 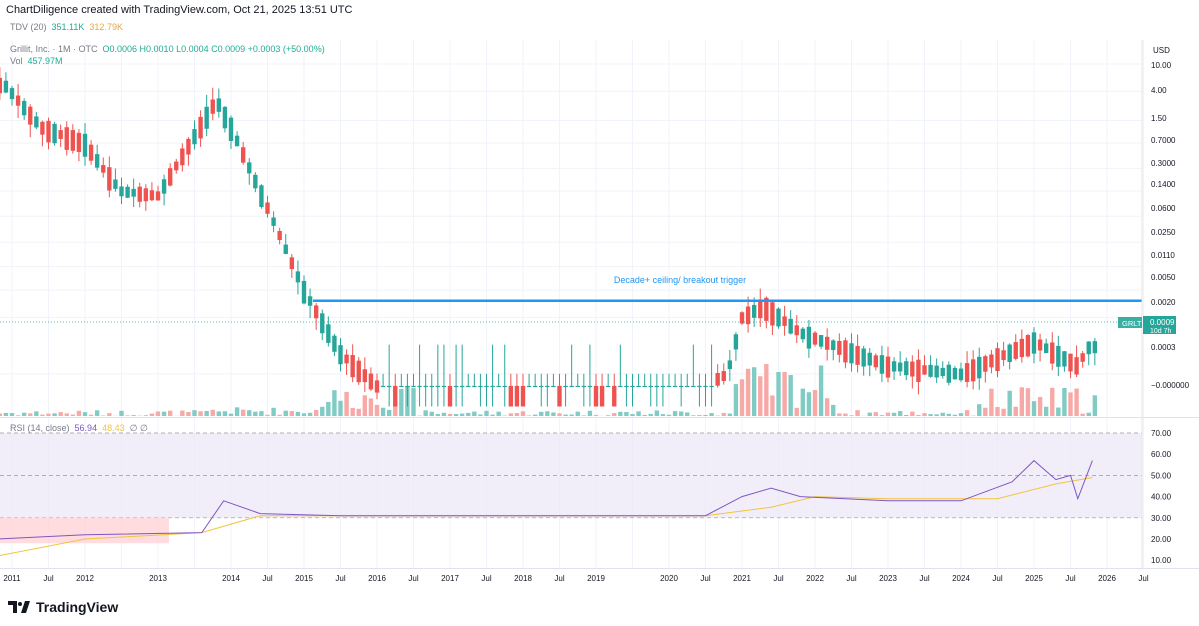 What do you see at coordinates (1034, 578) in the screenshot?
I see `time-tick: 2025` at bounding box center [1034, 578].